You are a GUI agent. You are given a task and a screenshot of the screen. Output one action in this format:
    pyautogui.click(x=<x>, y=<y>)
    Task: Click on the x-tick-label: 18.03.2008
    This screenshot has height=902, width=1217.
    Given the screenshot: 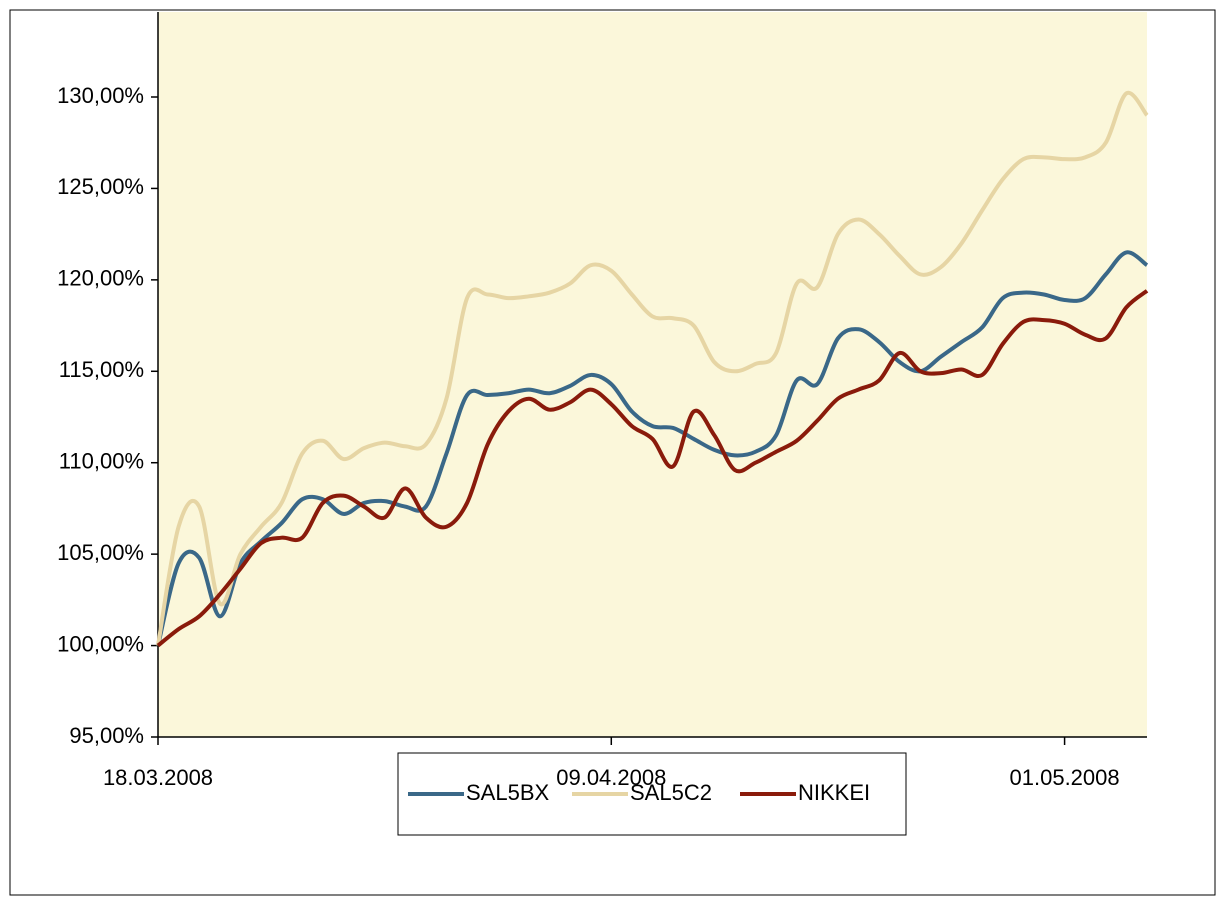 What is the action you would take?
    pyautogui.click(x=158, y=777)
    